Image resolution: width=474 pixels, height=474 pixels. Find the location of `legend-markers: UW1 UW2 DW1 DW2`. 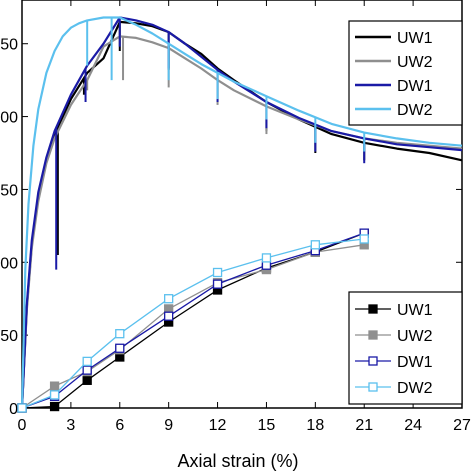

legend-markers: UW1 UW2 DW1 DW2 is located at coordinates (405, 348).